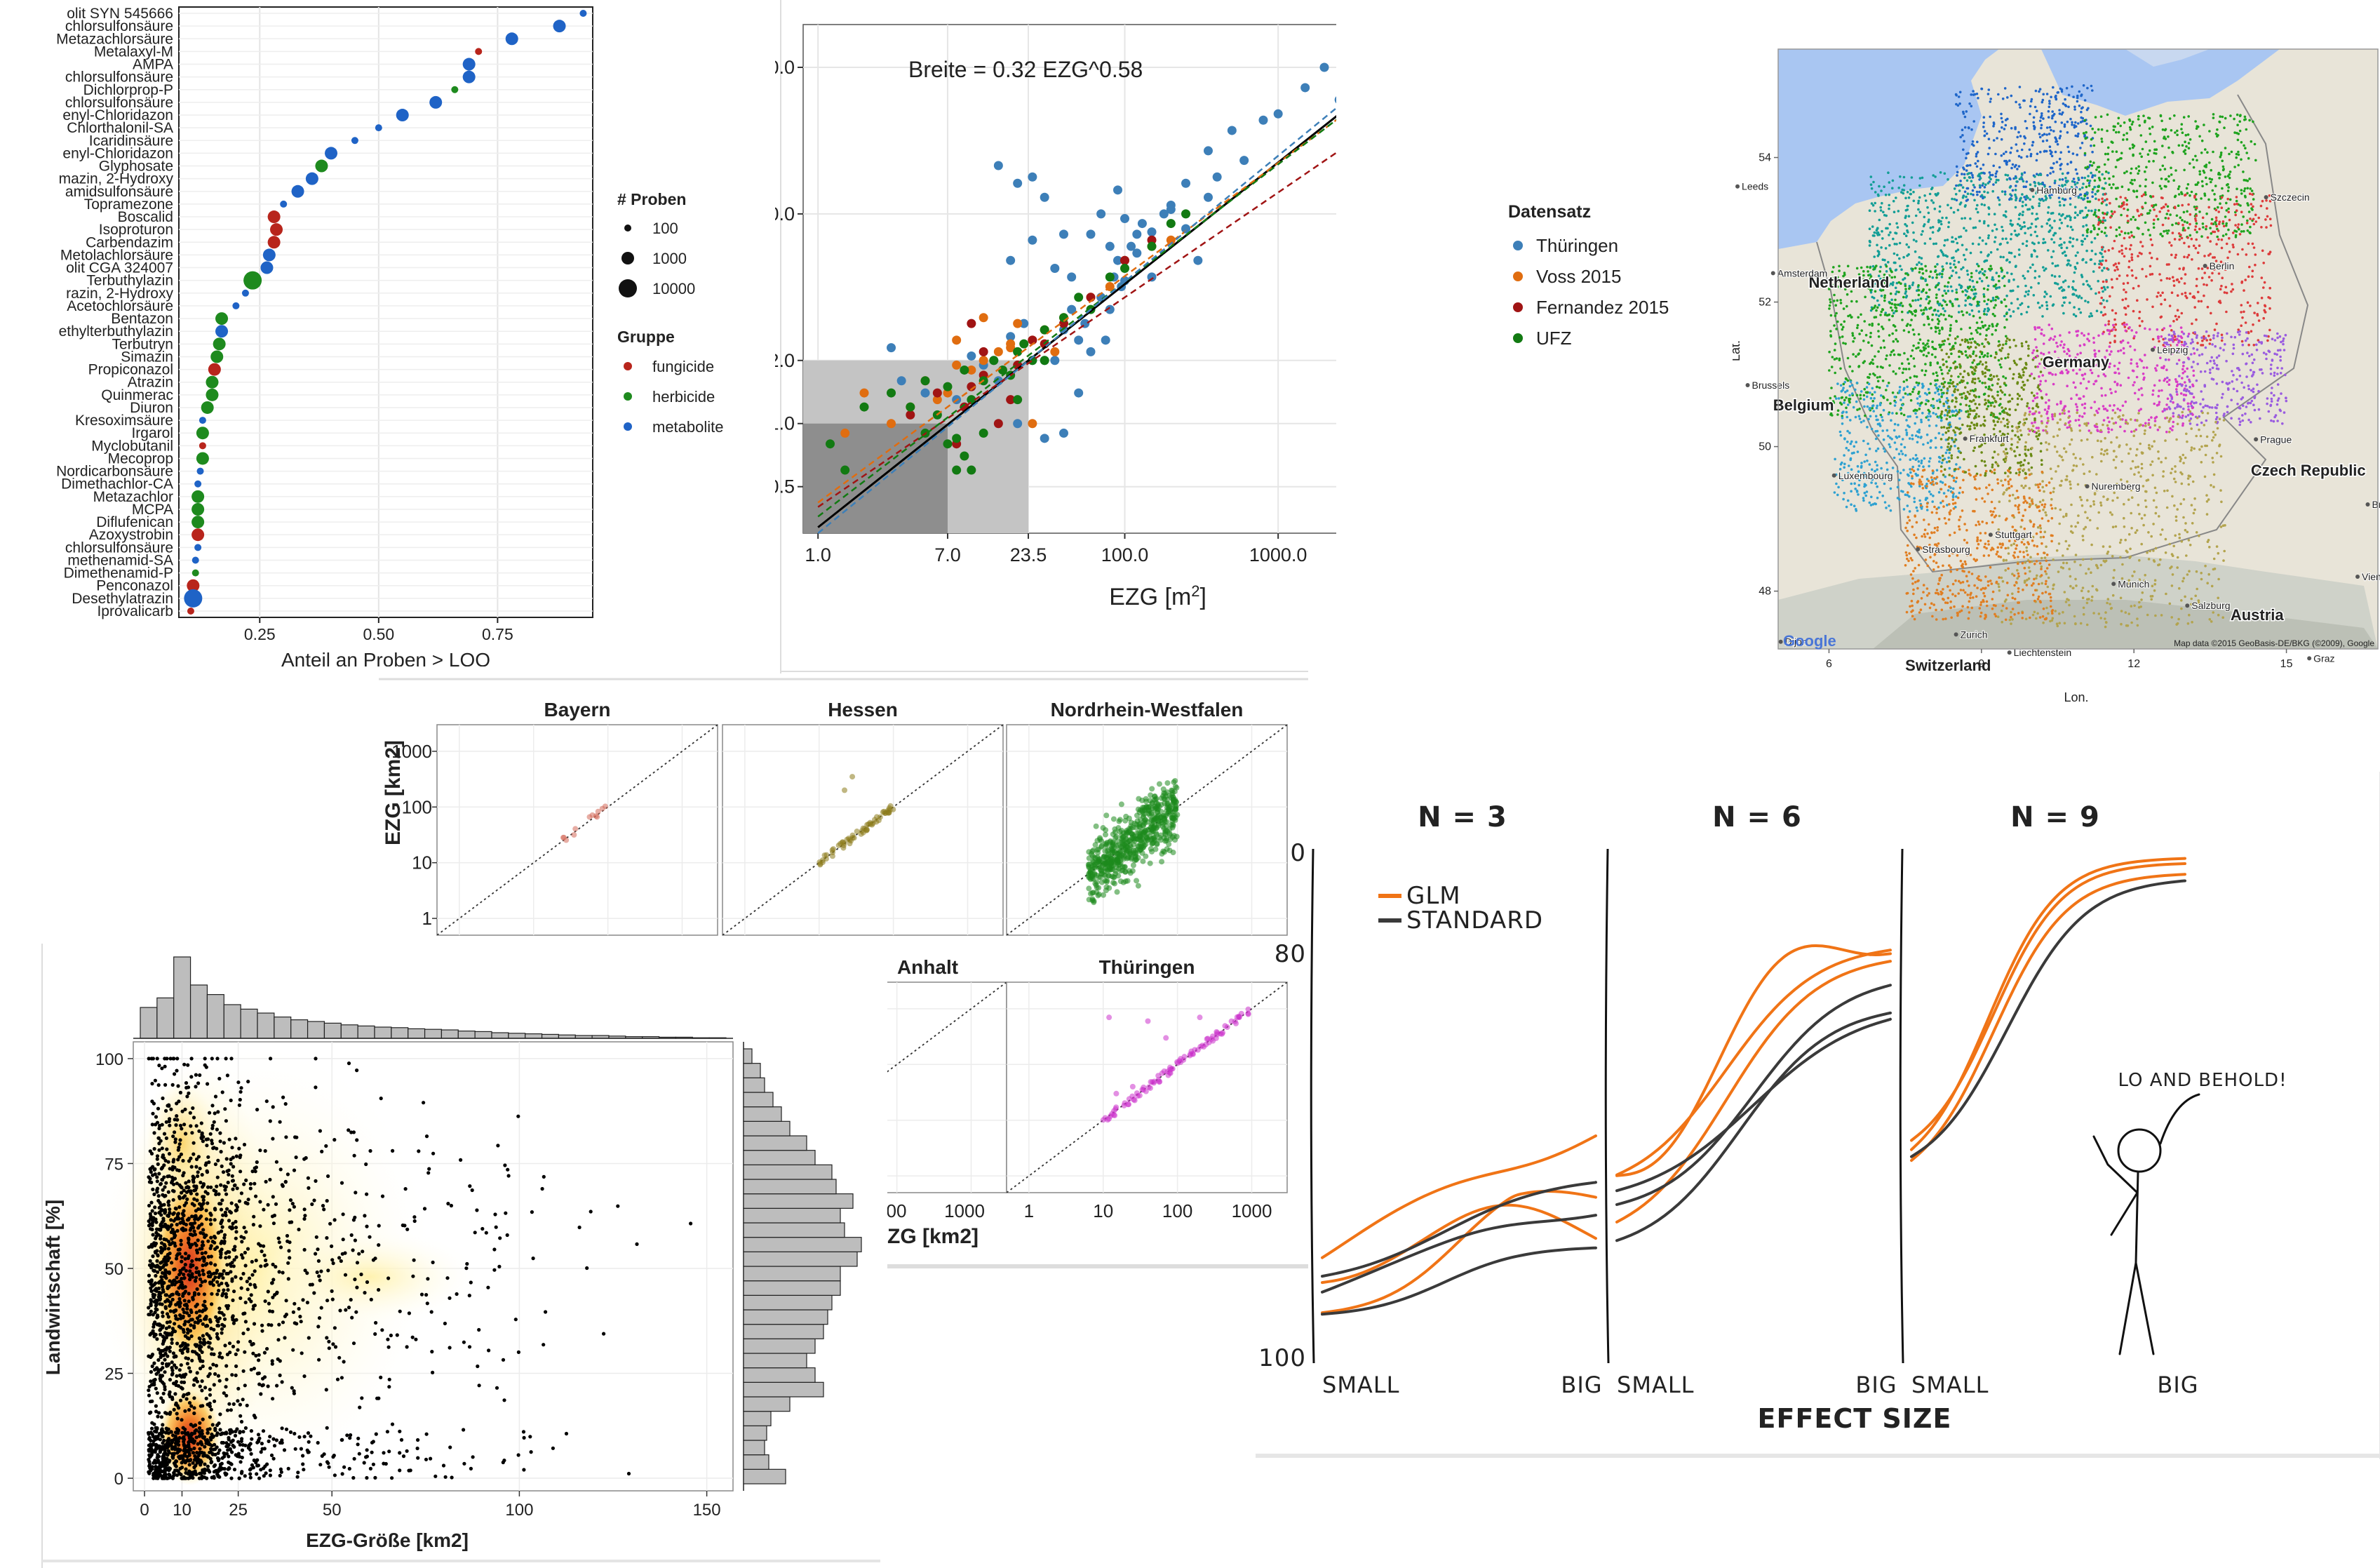 This screenshot has width=2380, height=1568. Describe the element at coordinates (785, 360) in the screenshot. I see `loglog-y-tick: 2.0` at that location.